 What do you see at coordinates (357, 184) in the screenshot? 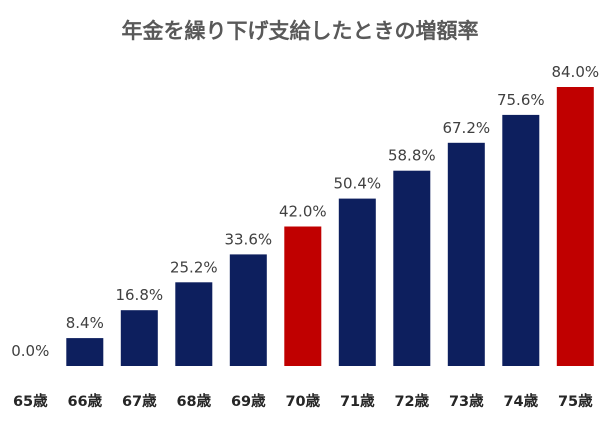
I see `data-label-71歳: 50.4%` at bounding box center [357, 184].